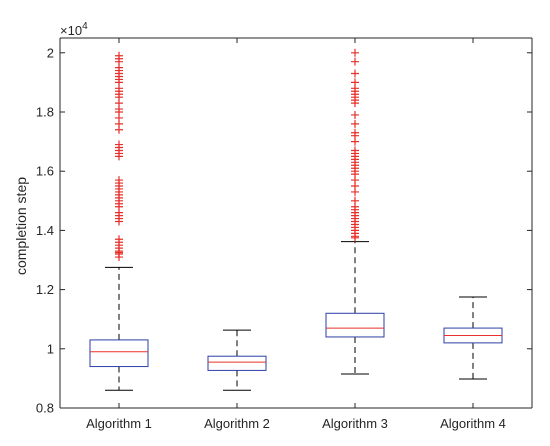 The width and height of the screenshot is (550, 446). I want to click on y-tick-label: 1.8, so click(45, 112).